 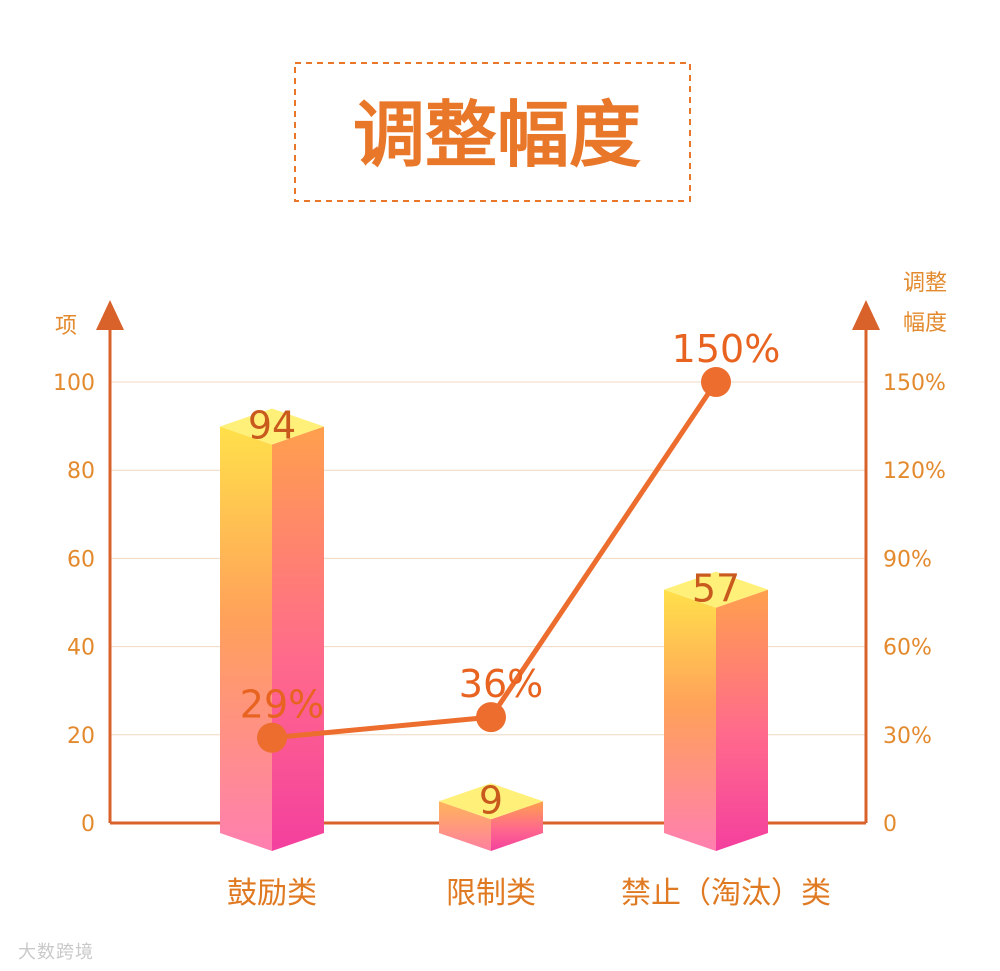 What do you see at coordinates (925, 283) in the screenshot?
I see `y2-axis-title: 调整` at bounding box center [925, 283].